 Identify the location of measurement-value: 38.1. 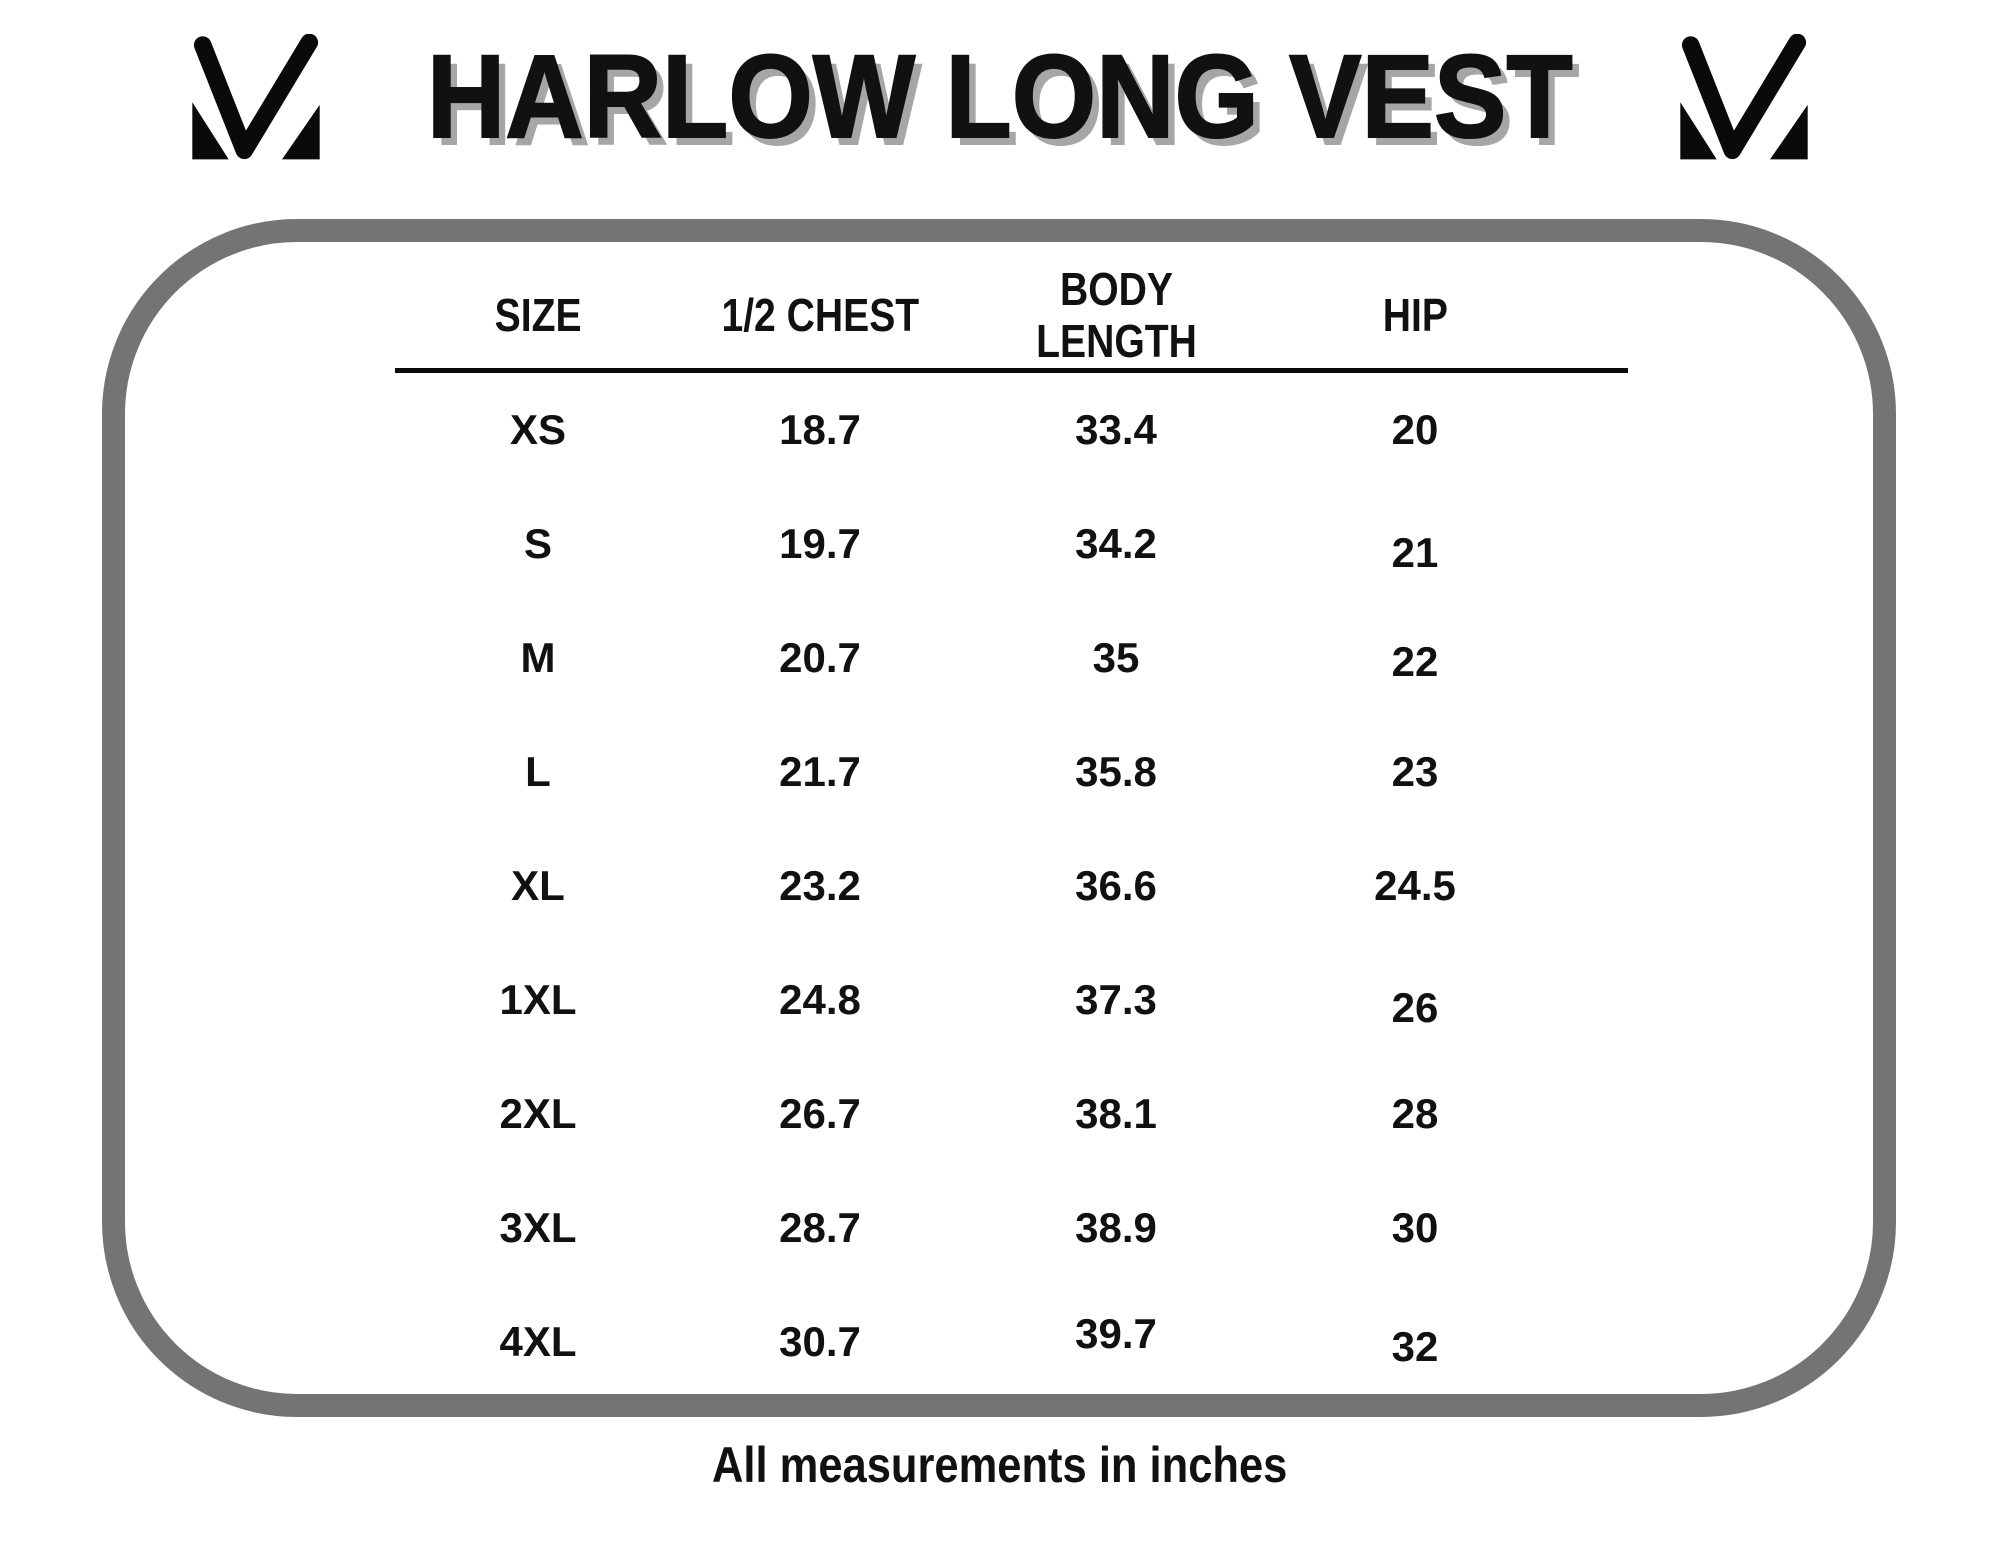
(1116, 1113).